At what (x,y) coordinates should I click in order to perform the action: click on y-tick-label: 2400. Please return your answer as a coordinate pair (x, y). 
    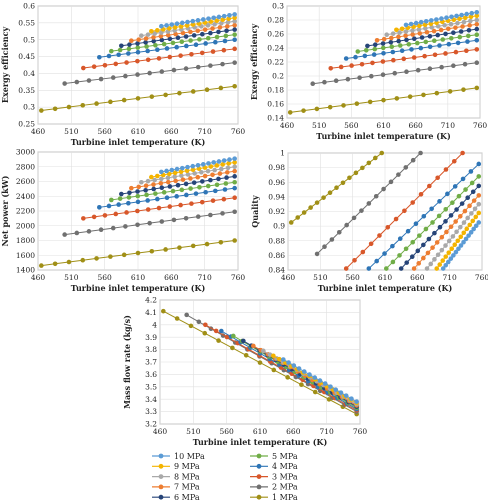
    Looking at the image, I should click on (25, 196).